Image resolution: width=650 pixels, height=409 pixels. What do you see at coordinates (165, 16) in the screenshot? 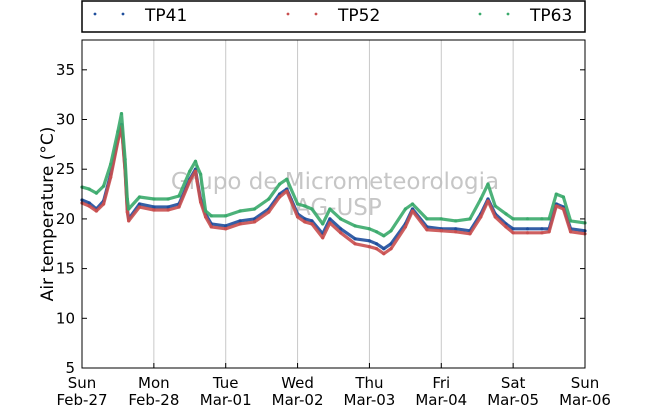
I see `legend-label-tp41: TP41` at bounding box center [165, 16].